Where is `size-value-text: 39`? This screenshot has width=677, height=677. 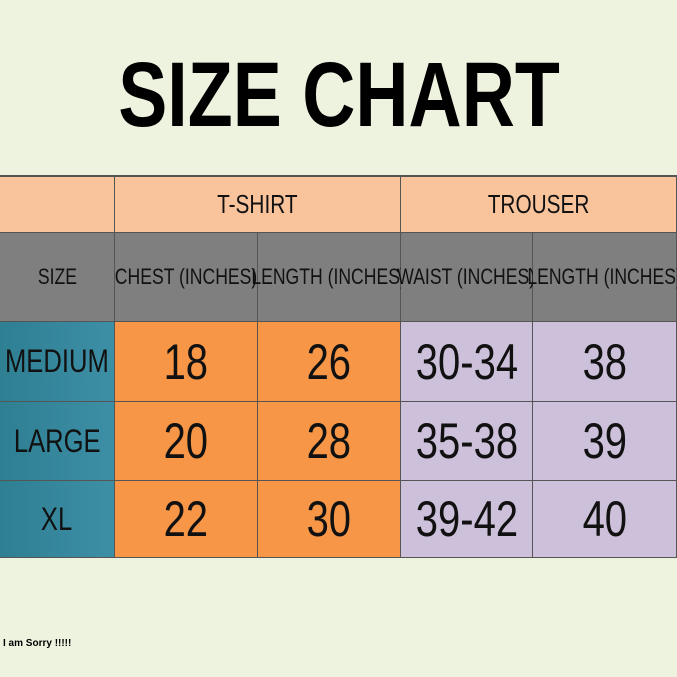
size-value-text: 39 is located at coordinates (604, 441).